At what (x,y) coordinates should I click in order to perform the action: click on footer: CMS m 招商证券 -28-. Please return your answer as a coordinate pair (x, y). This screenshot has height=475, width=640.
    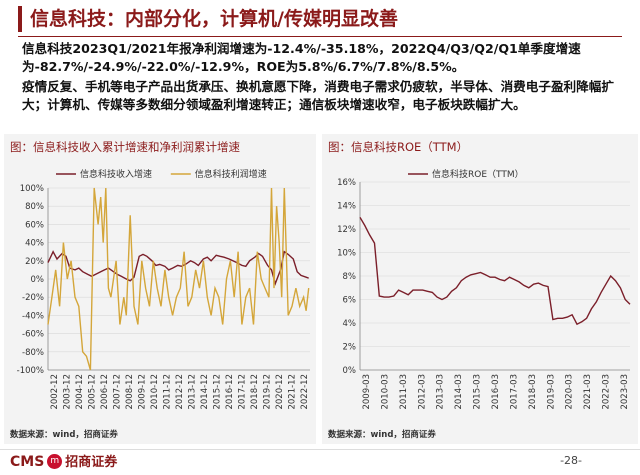
    Looking at the image, I should click on (320, 461).